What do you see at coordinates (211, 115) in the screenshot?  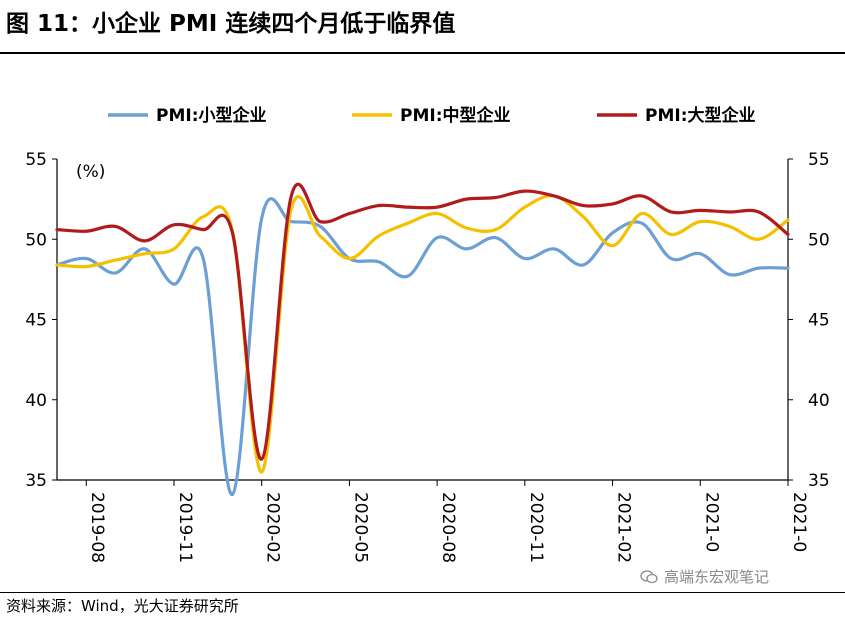 I see `legend-label: PMI:小型企业` at bounding box center [211, 115].